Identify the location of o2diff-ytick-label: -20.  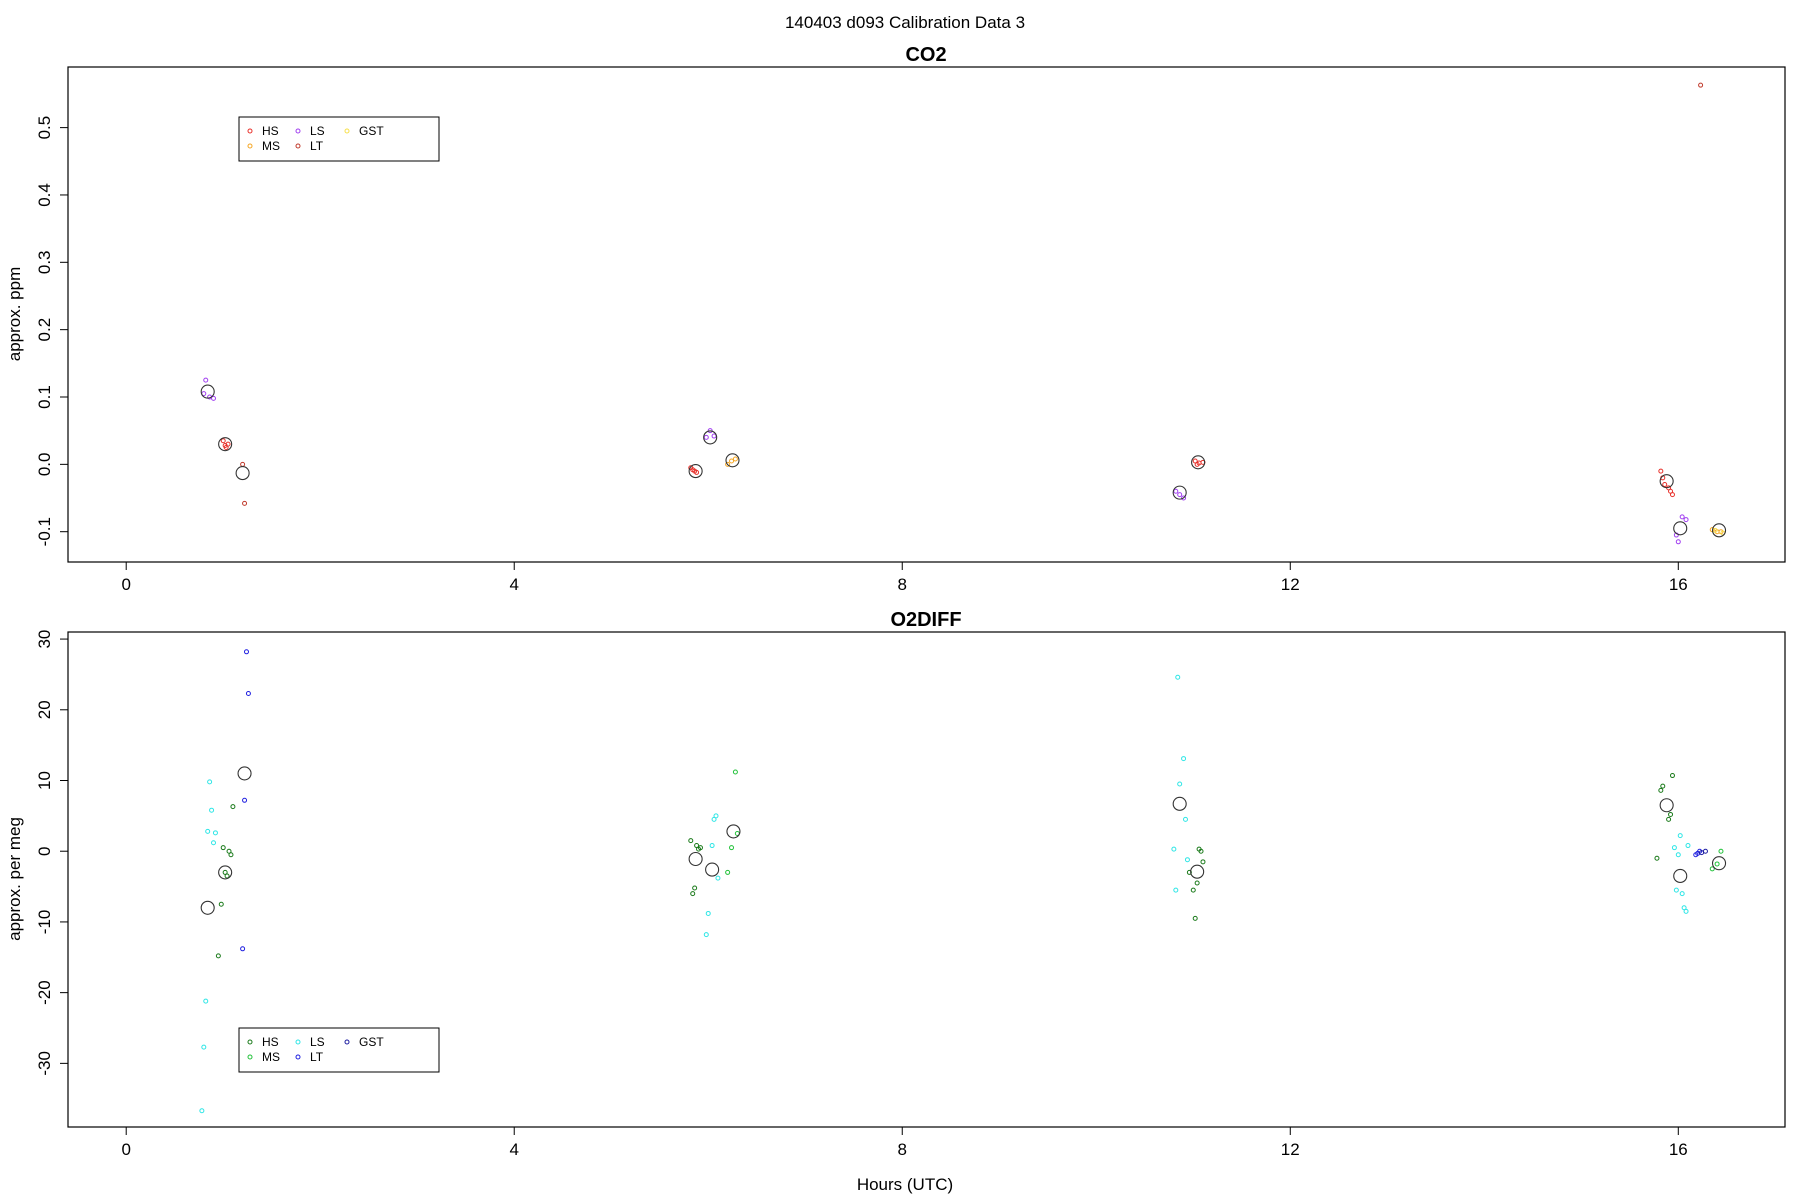
(44, 992).